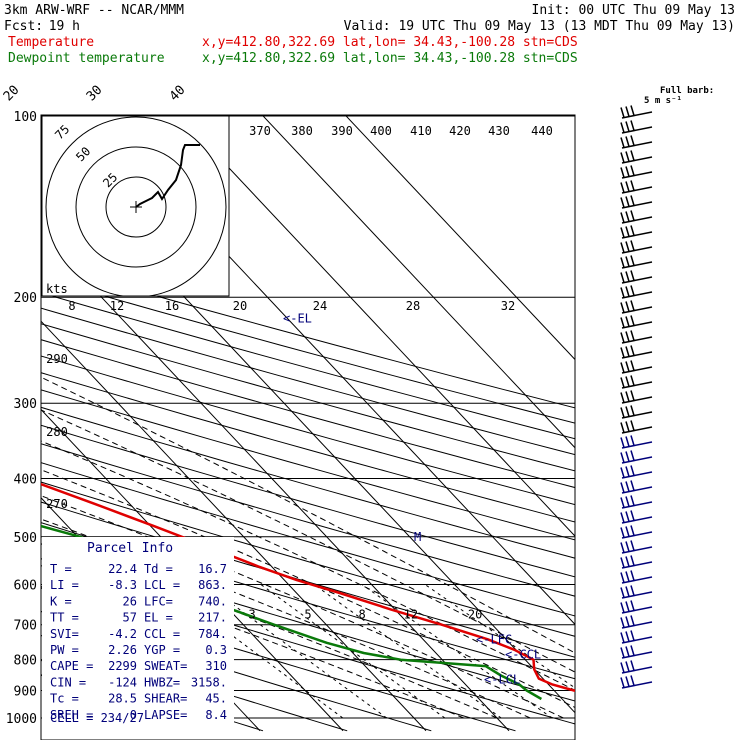 The image size is (740, 740). Describe the element at coordinates (130, 618) in the screenshot. I see `parcel-row-value-a: 57` at that location.